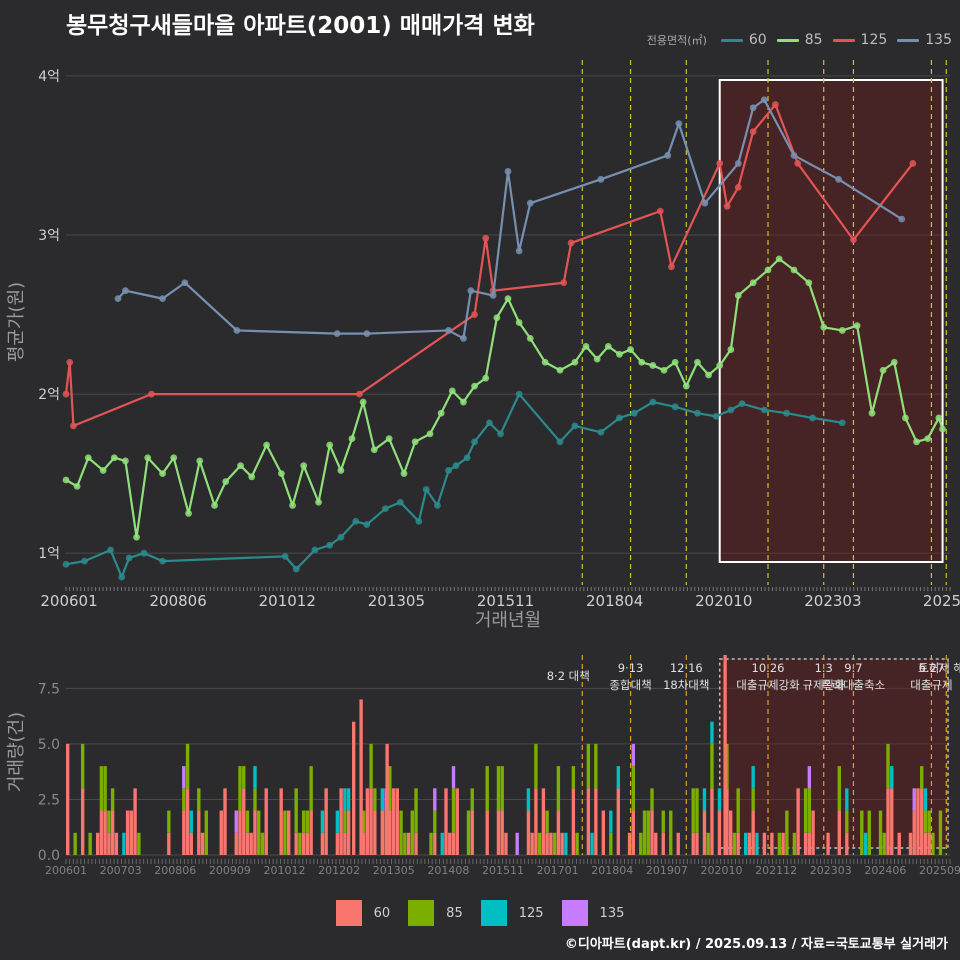  Describe the element at coordinates (874, 40) in the screenshot. I see `legend-label-125: 125` at that location.